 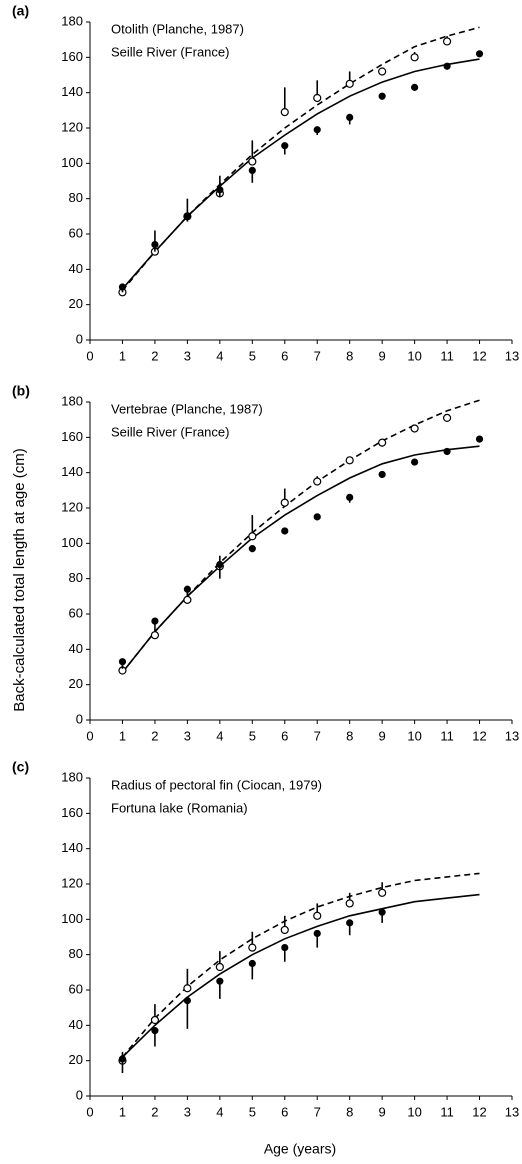 I want to click on annotation: Fortuna lake (Romania), so click(x=179, y=807).